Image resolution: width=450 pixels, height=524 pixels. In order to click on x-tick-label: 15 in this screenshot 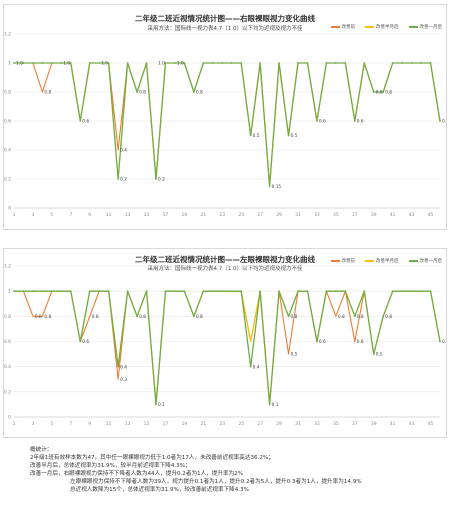, I will do `click(147, 424)`.